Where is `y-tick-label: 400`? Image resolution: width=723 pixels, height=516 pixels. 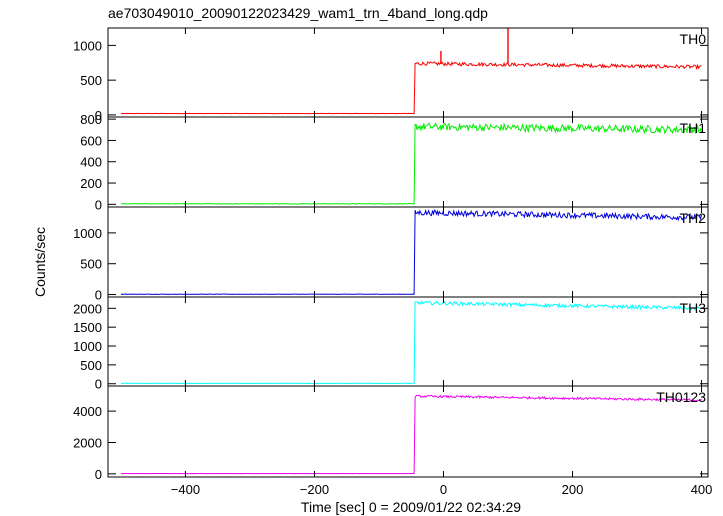 y-tick-label: 400 is located at coordinates (91, 162).